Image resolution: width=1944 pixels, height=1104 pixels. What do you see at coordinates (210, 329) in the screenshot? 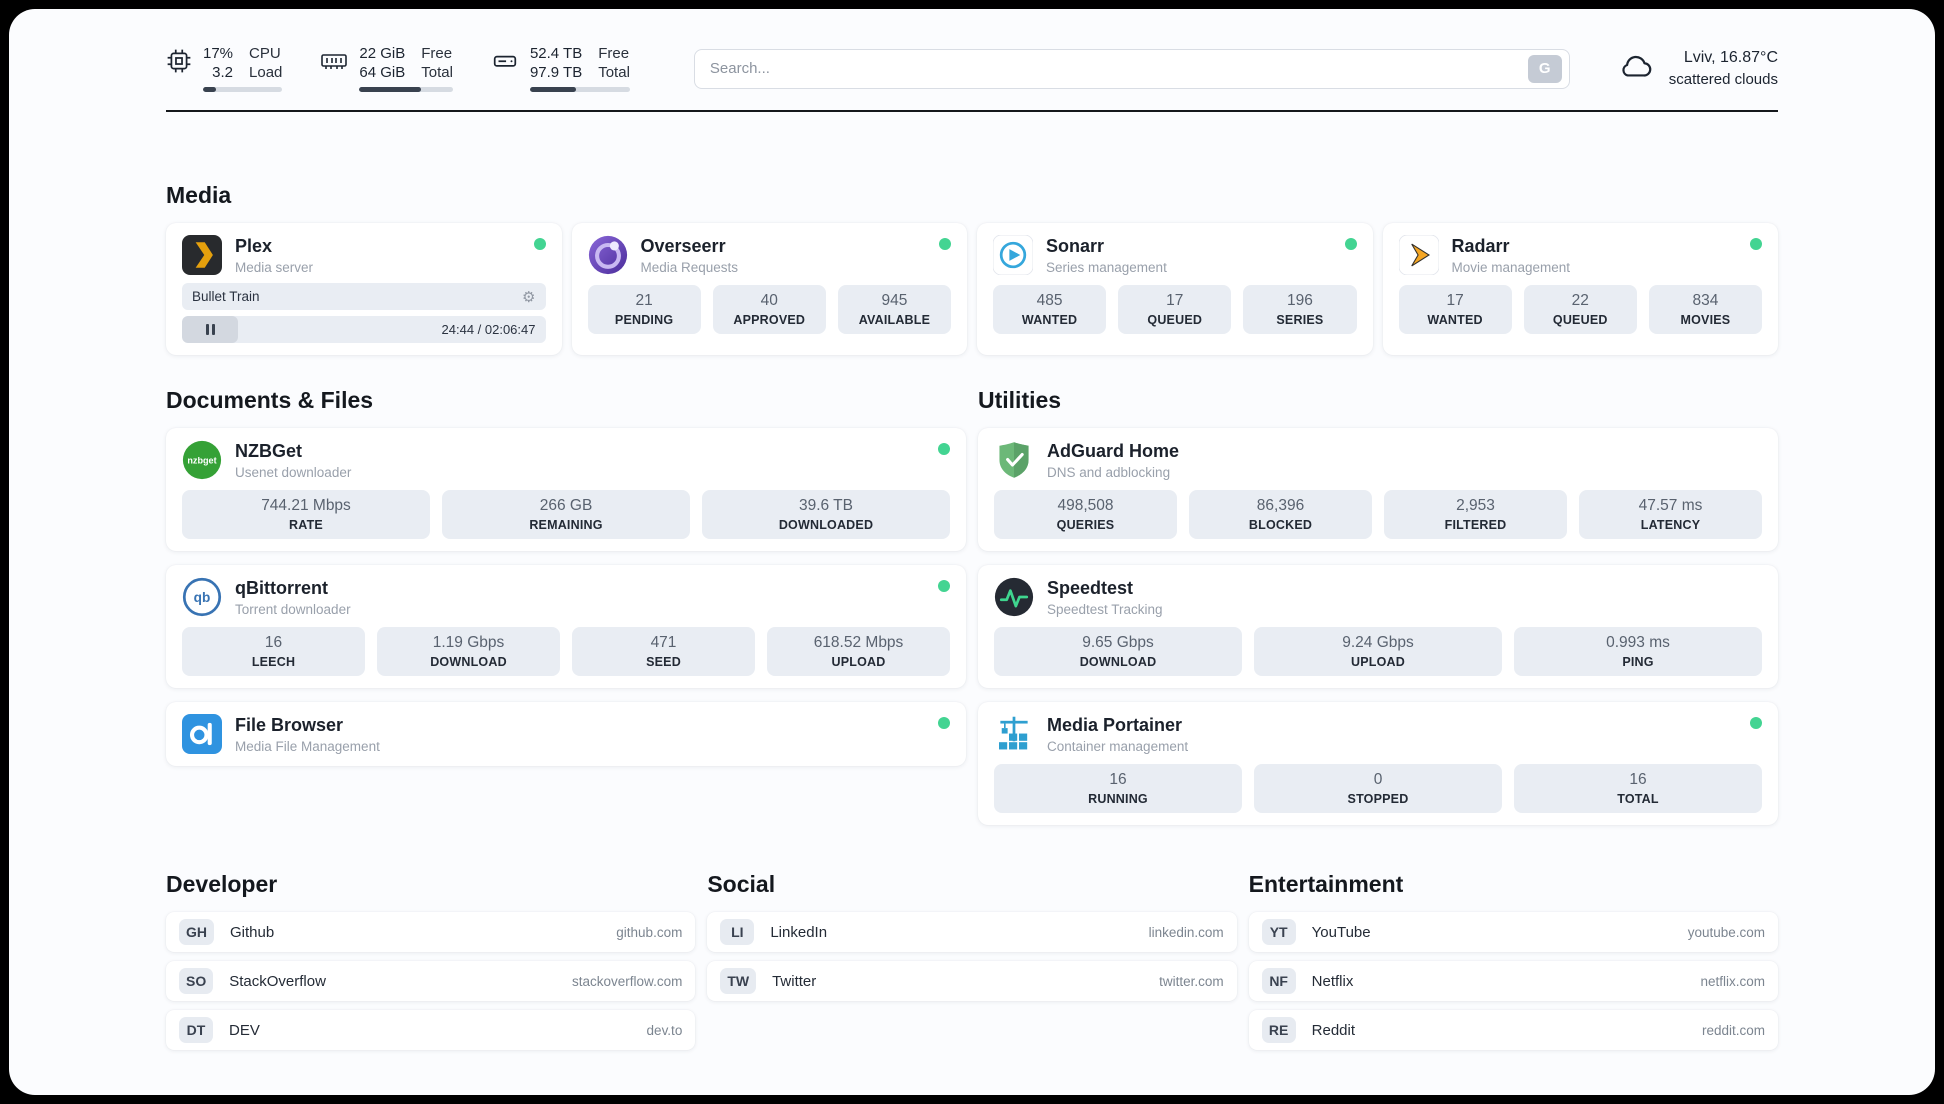
I see `pause-button` at bounding box center [210, 329].